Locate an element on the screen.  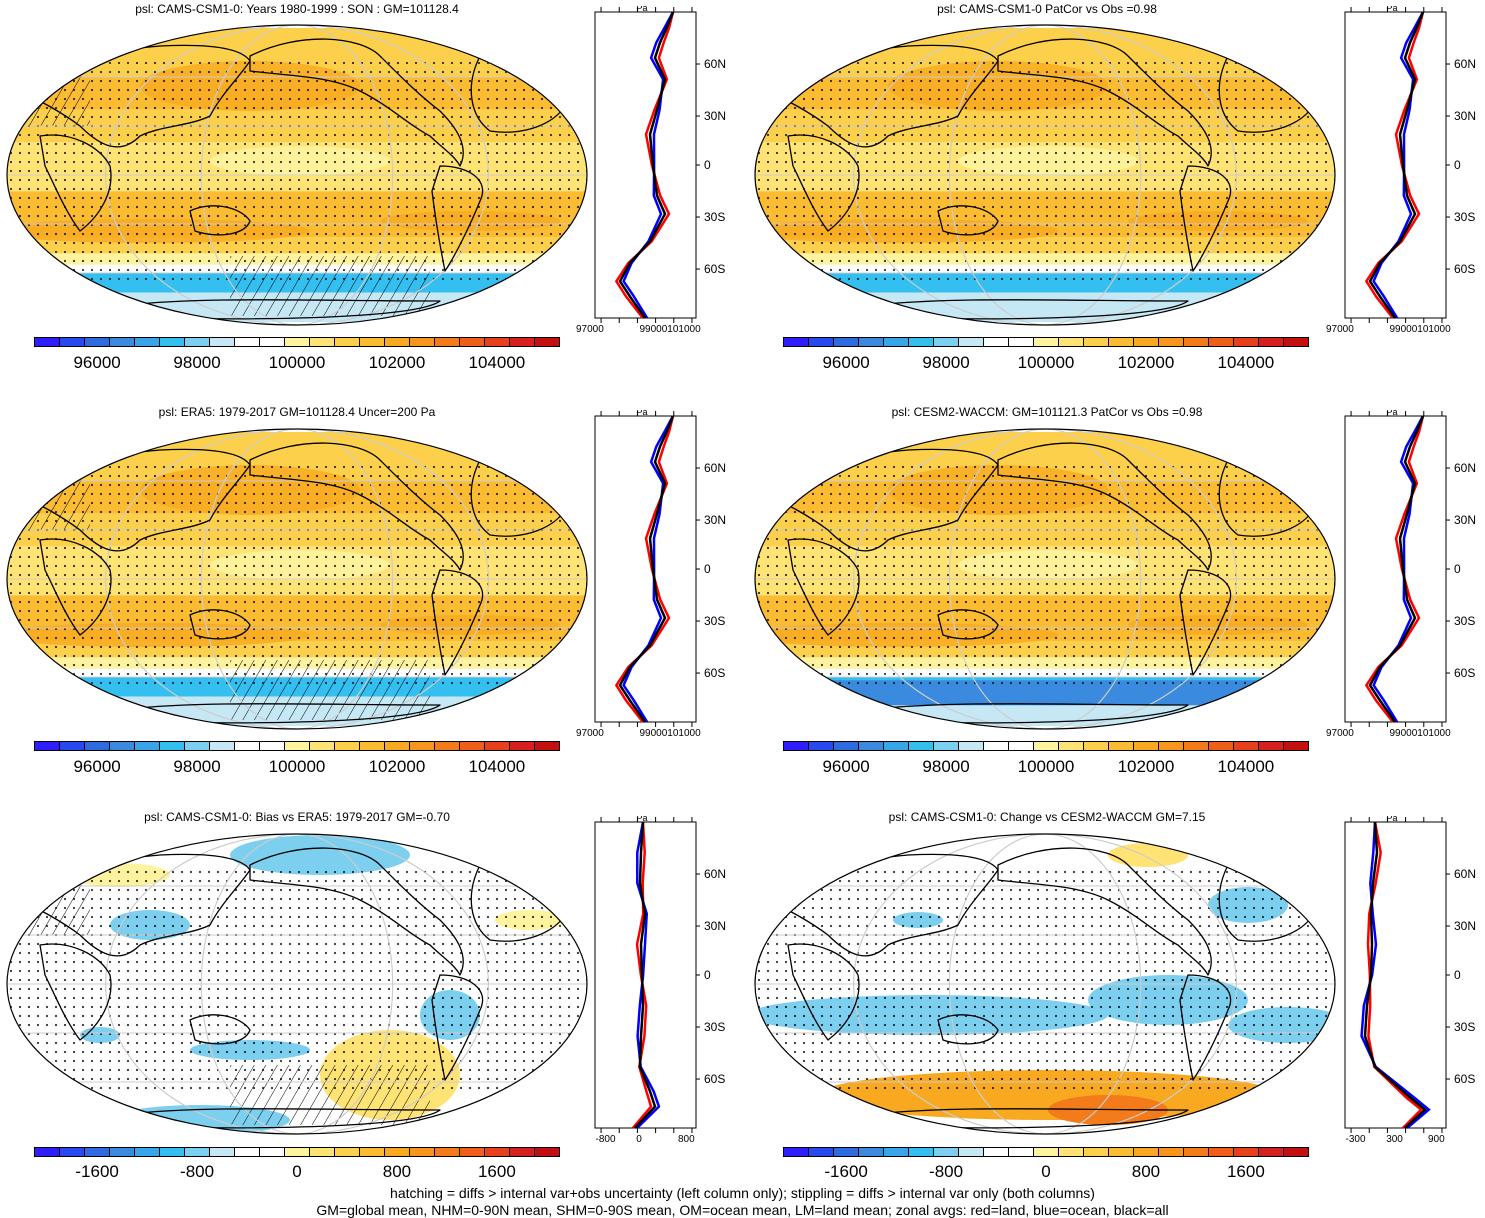
zonal-x-label: 0 is located at coordinates (639, 1139).